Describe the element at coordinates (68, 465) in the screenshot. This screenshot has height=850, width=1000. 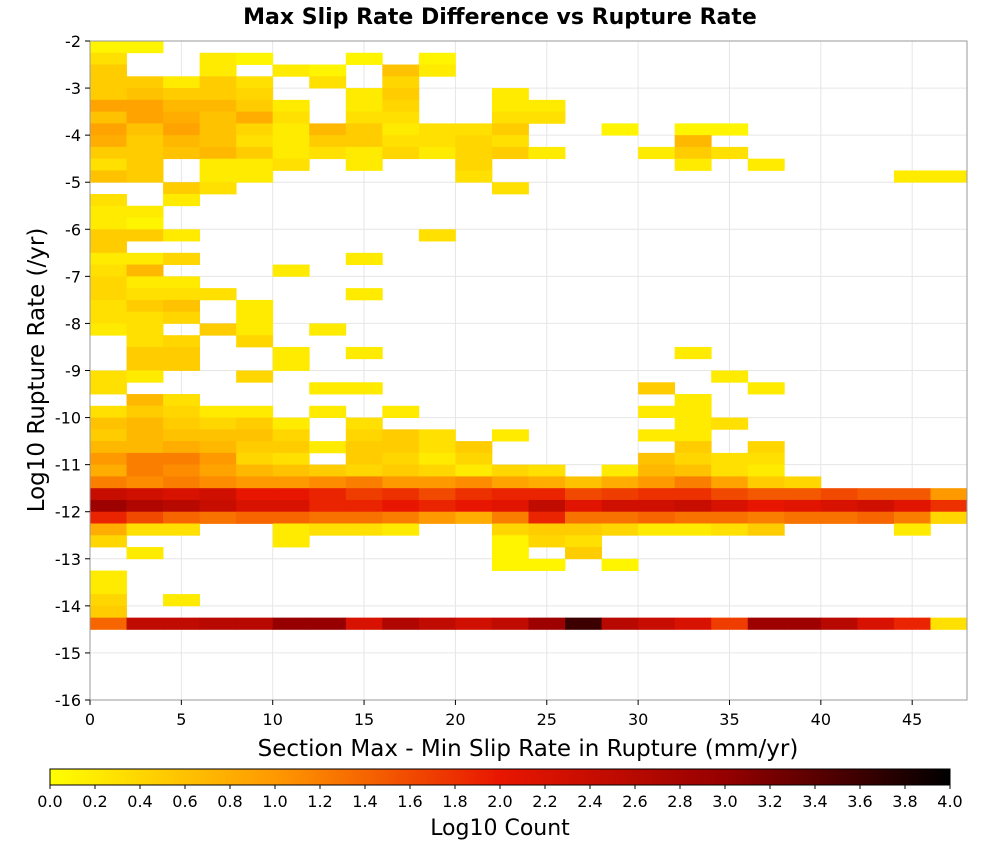
I see `y-tick-label: -11` at that location.